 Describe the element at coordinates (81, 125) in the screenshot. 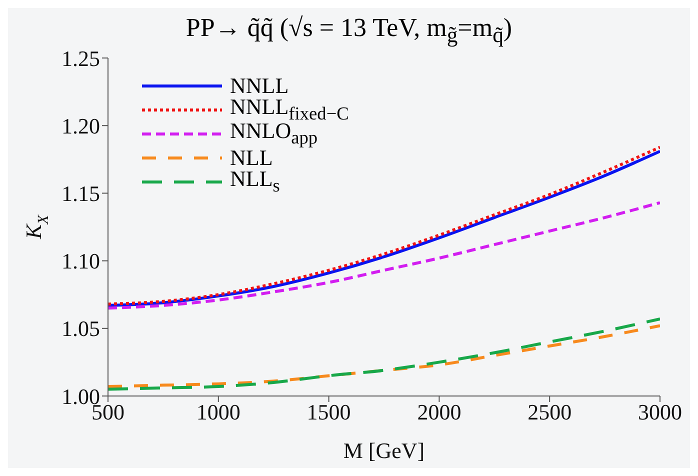

I see `y-tick-label: 1.20` at that location.